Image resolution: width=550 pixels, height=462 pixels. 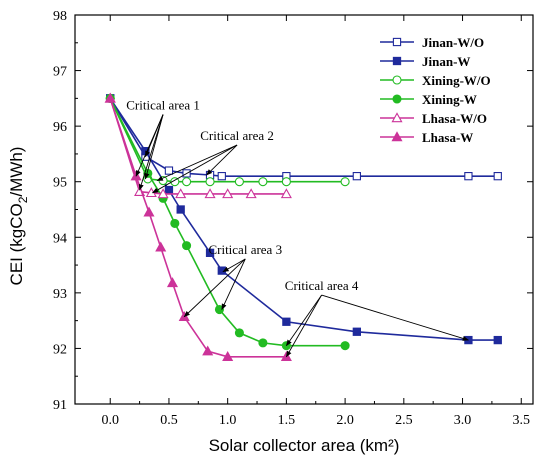 What do you see at coordinates (245, 249) in the screenshot?
I see `annotation-label: Critical area 3` at bounding box center [245, 249].